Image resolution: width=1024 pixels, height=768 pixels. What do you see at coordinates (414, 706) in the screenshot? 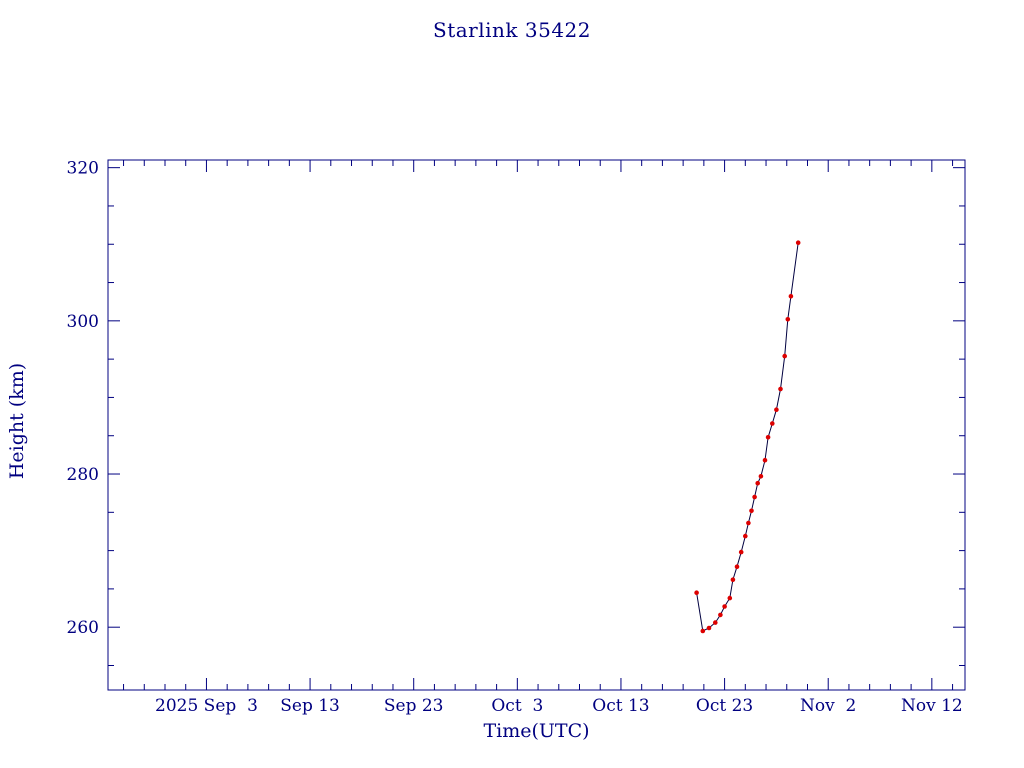
I see `x-tick-label: Sep 23` at bounding box center [414, 706].